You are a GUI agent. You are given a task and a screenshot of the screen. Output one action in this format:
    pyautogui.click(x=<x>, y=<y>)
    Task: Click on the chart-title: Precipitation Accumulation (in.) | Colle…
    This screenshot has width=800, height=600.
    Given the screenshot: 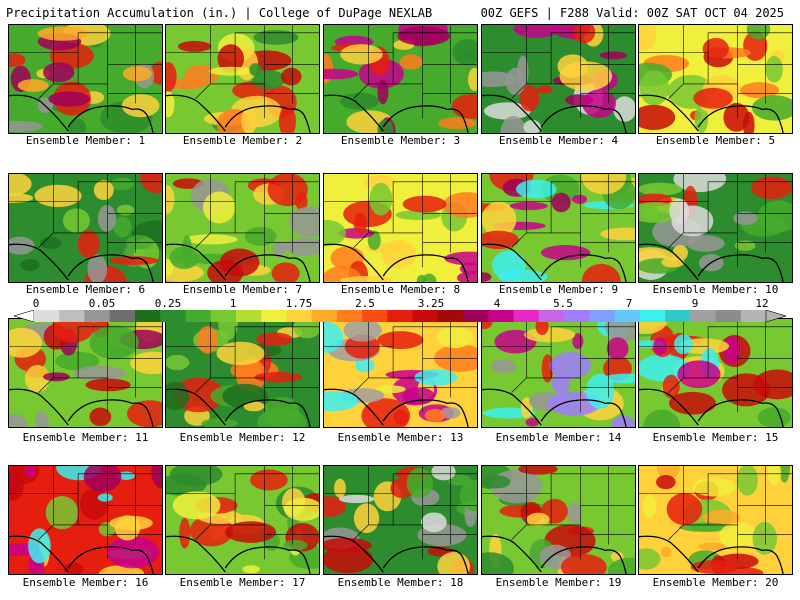 What is the action you would take?
    pyautogui.click(x=219, y=13)
    